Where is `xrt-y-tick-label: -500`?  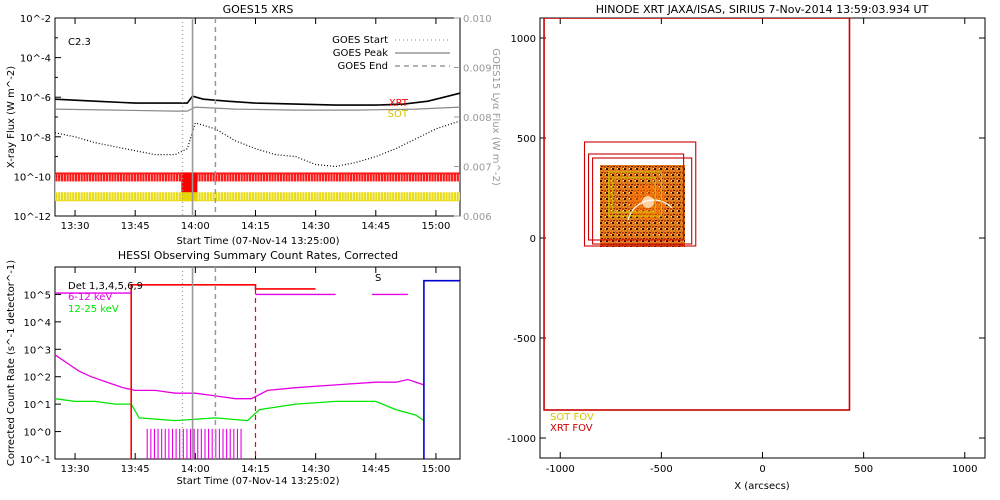 xrt-y-tick-label: -500 is located at coordinates (524, 339).